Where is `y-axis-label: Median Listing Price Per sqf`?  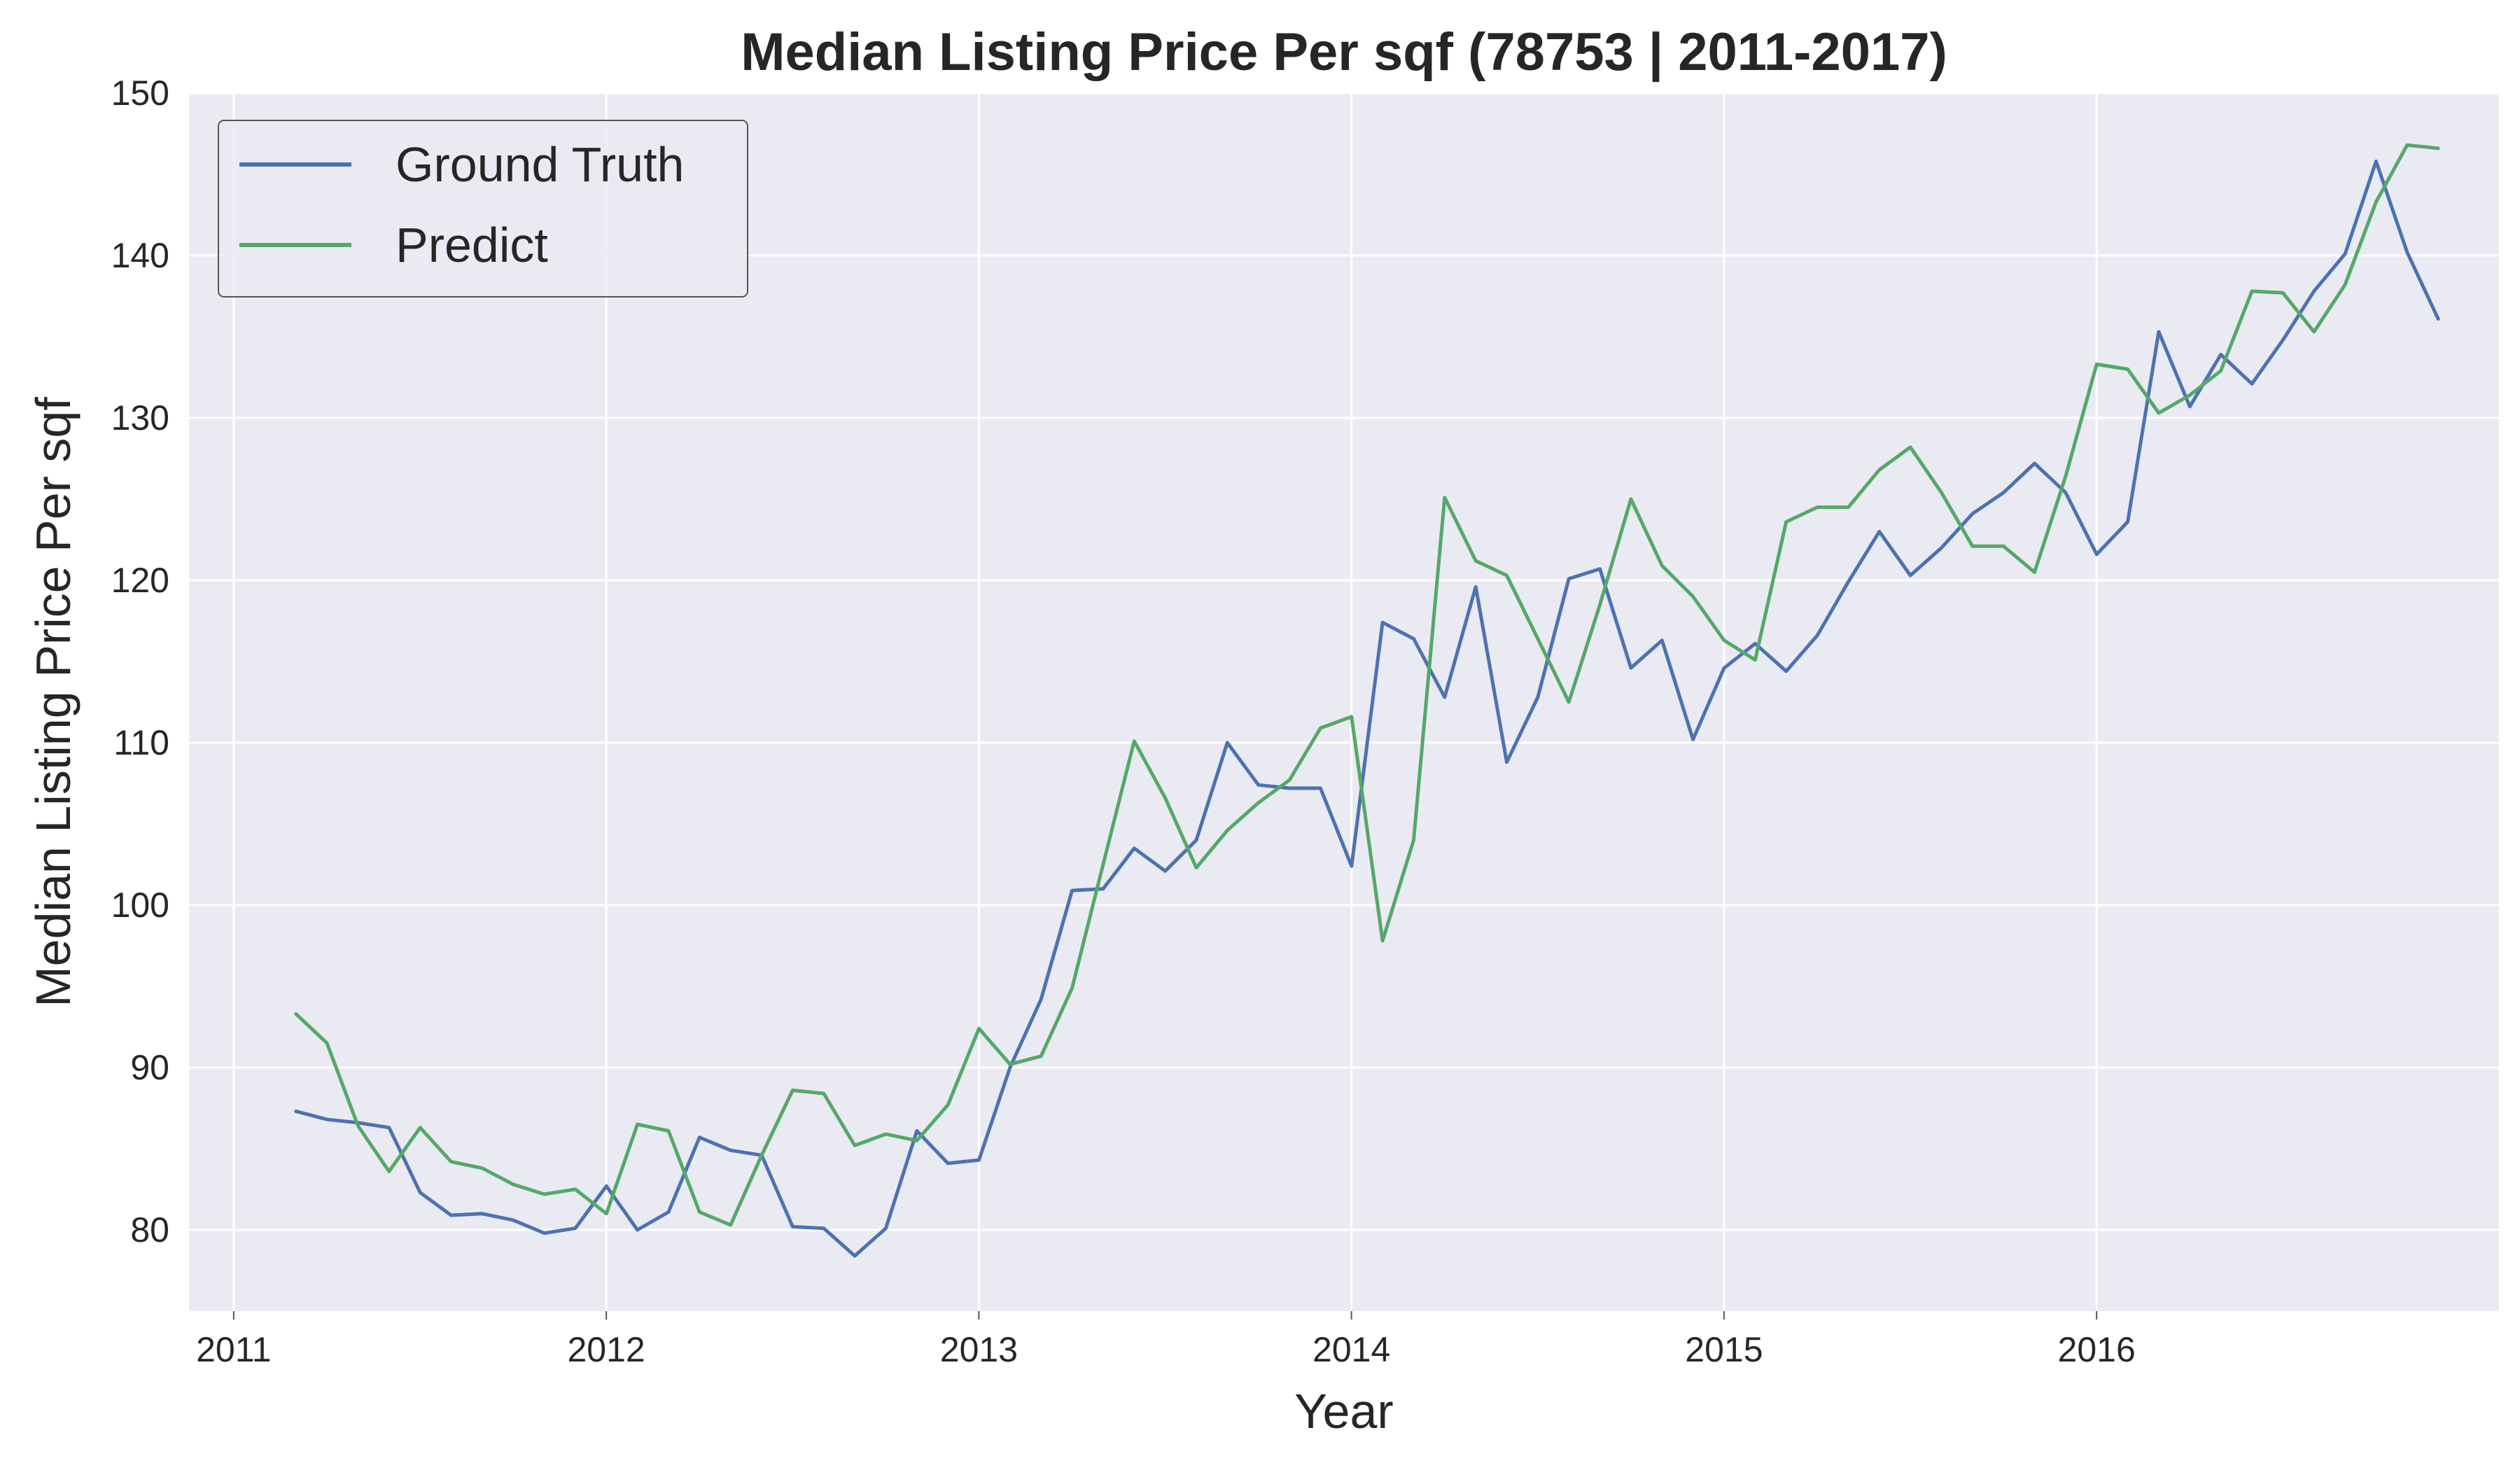 y-axis-label: Median Listing Price Per sqf is located at coordinates (53, 702).